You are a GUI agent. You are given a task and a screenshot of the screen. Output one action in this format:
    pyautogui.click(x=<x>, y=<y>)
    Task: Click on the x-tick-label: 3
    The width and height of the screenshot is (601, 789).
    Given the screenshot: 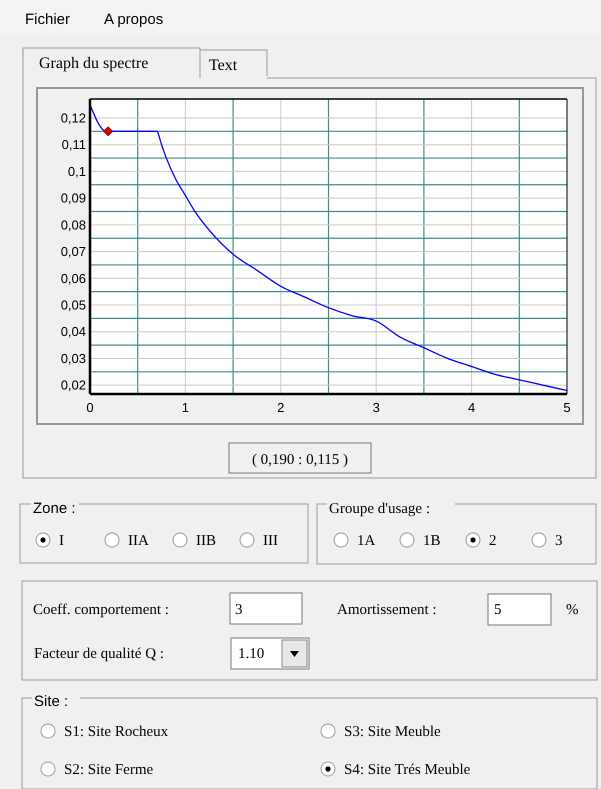 What is the action you would take?
    pyautogui.click(x=376, y=407)
    